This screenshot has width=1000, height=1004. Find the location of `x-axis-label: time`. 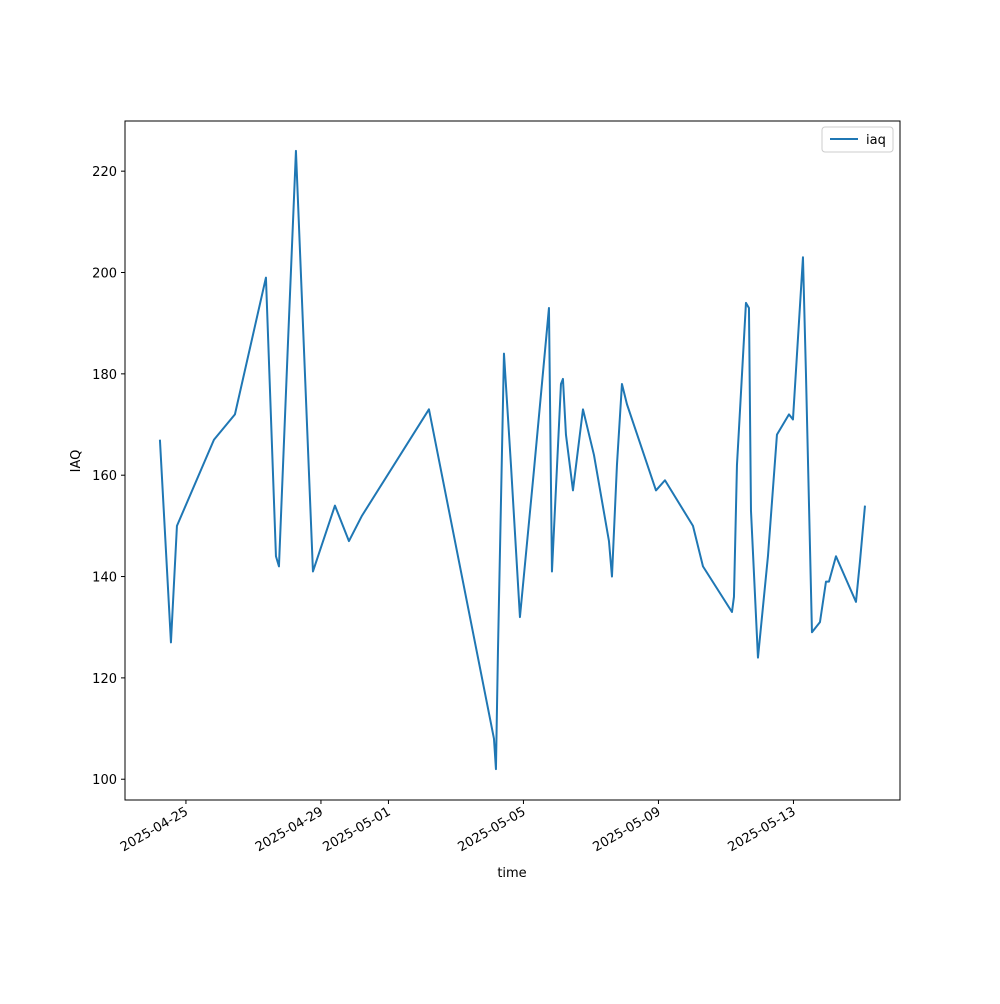

x-axis-label: time is located at coordinates (511, 873).